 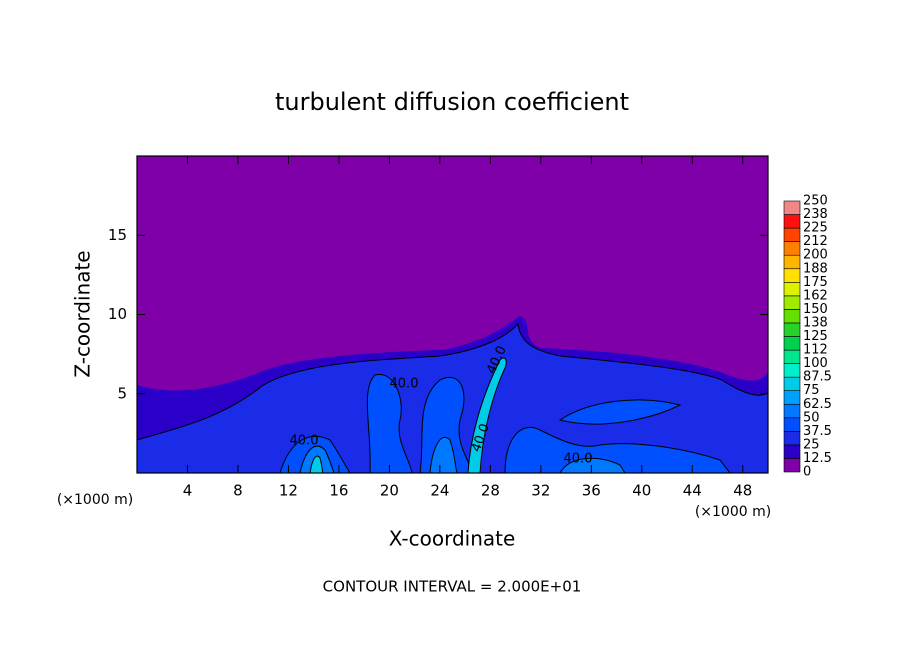 I want to click on colorbar-label: 150, so click(x=815, y=309).